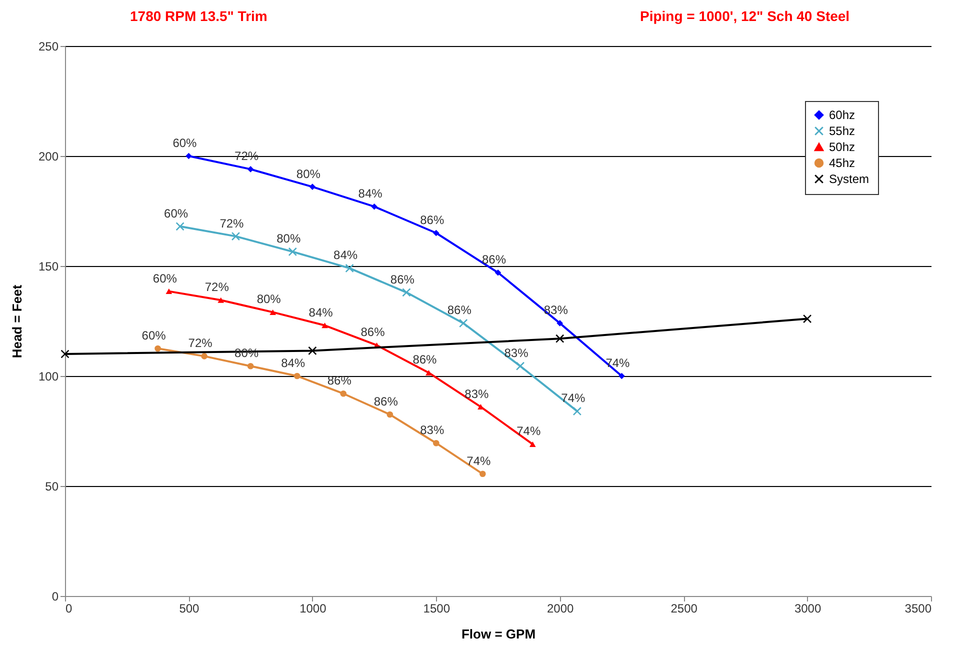 This screenshot has height=666, width=965. I want to click on x-tick-label: 0, so click(69, 609).